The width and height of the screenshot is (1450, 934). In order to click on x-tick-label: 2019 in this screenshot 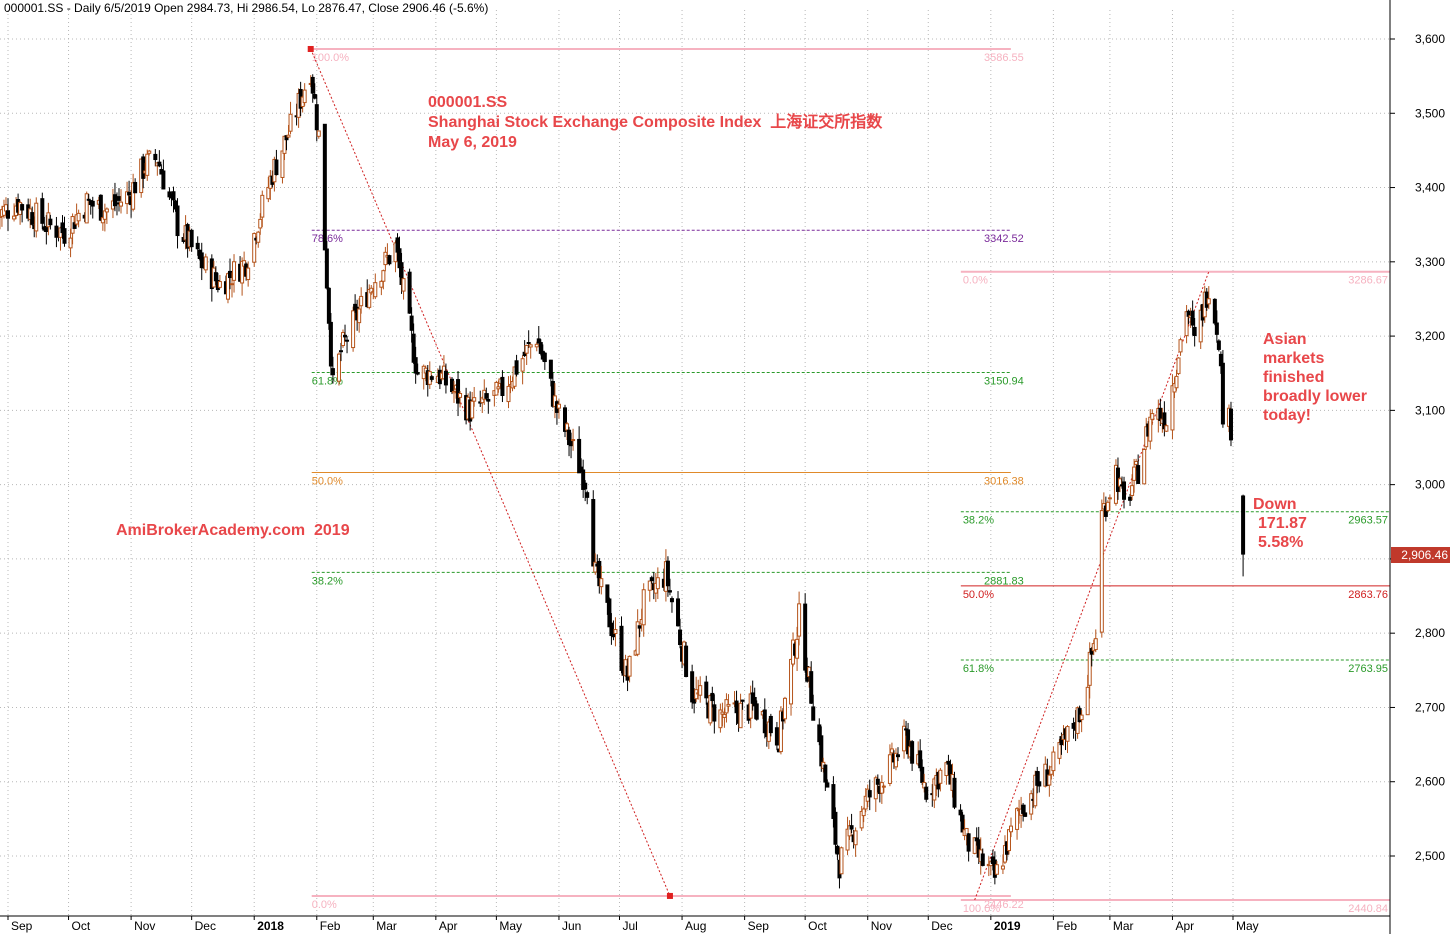, I will do `click(1007, 926)`.